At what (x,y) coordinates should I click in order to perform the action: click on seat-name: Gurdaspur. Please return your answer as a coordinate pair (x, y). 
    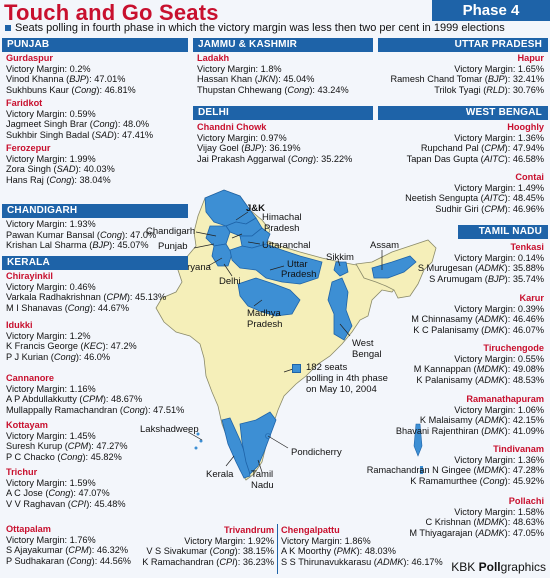
    Looking at the image, I should click on (29, 58).